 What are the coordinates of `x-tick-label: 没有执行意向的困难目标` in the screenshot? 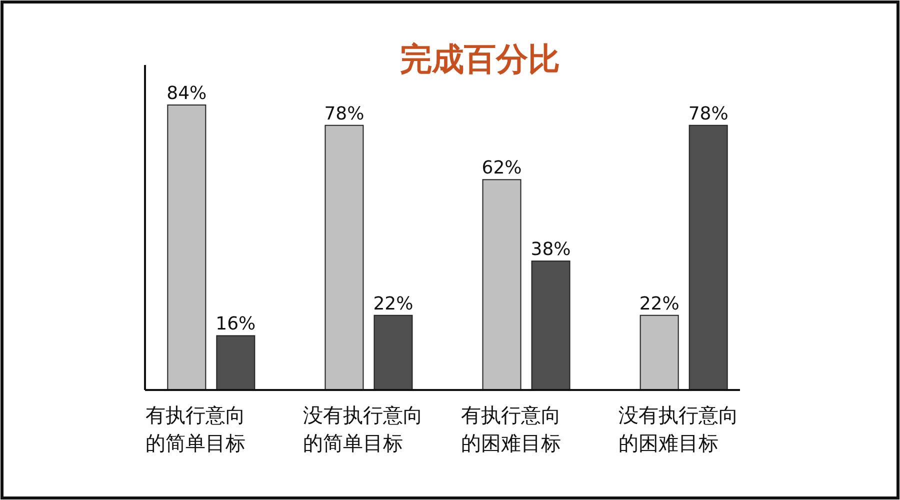 It's located at (678, 429).